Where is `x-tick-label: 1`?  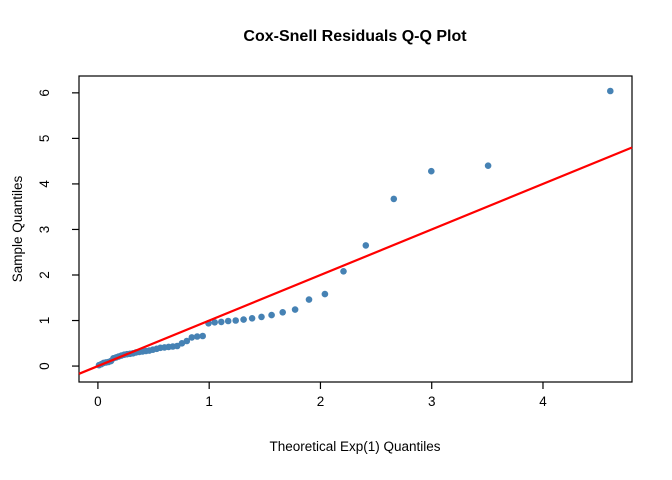
x-tick-label: 1 is located at coordinates (209, 401).